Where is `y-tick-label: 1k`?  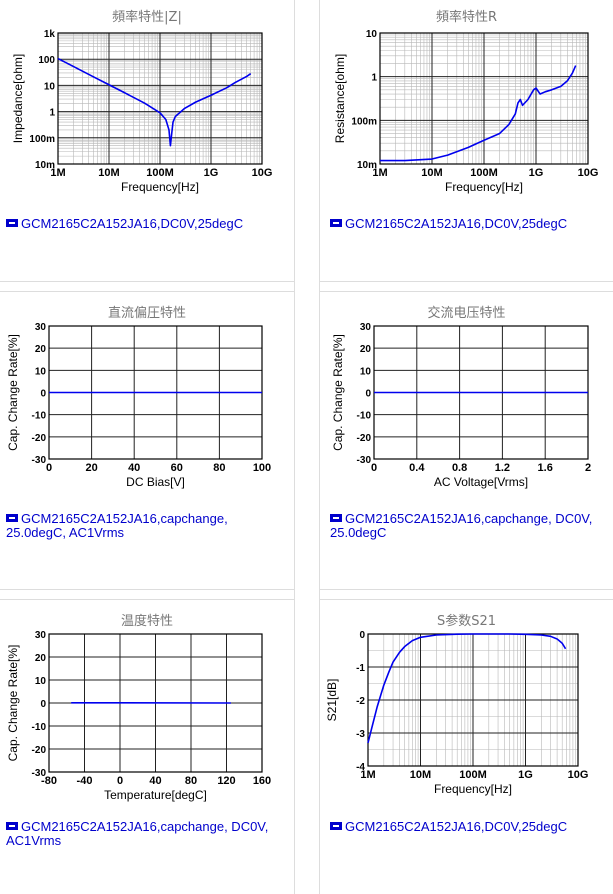 y-tick-label: 1k is located at coordinates (50, 34).